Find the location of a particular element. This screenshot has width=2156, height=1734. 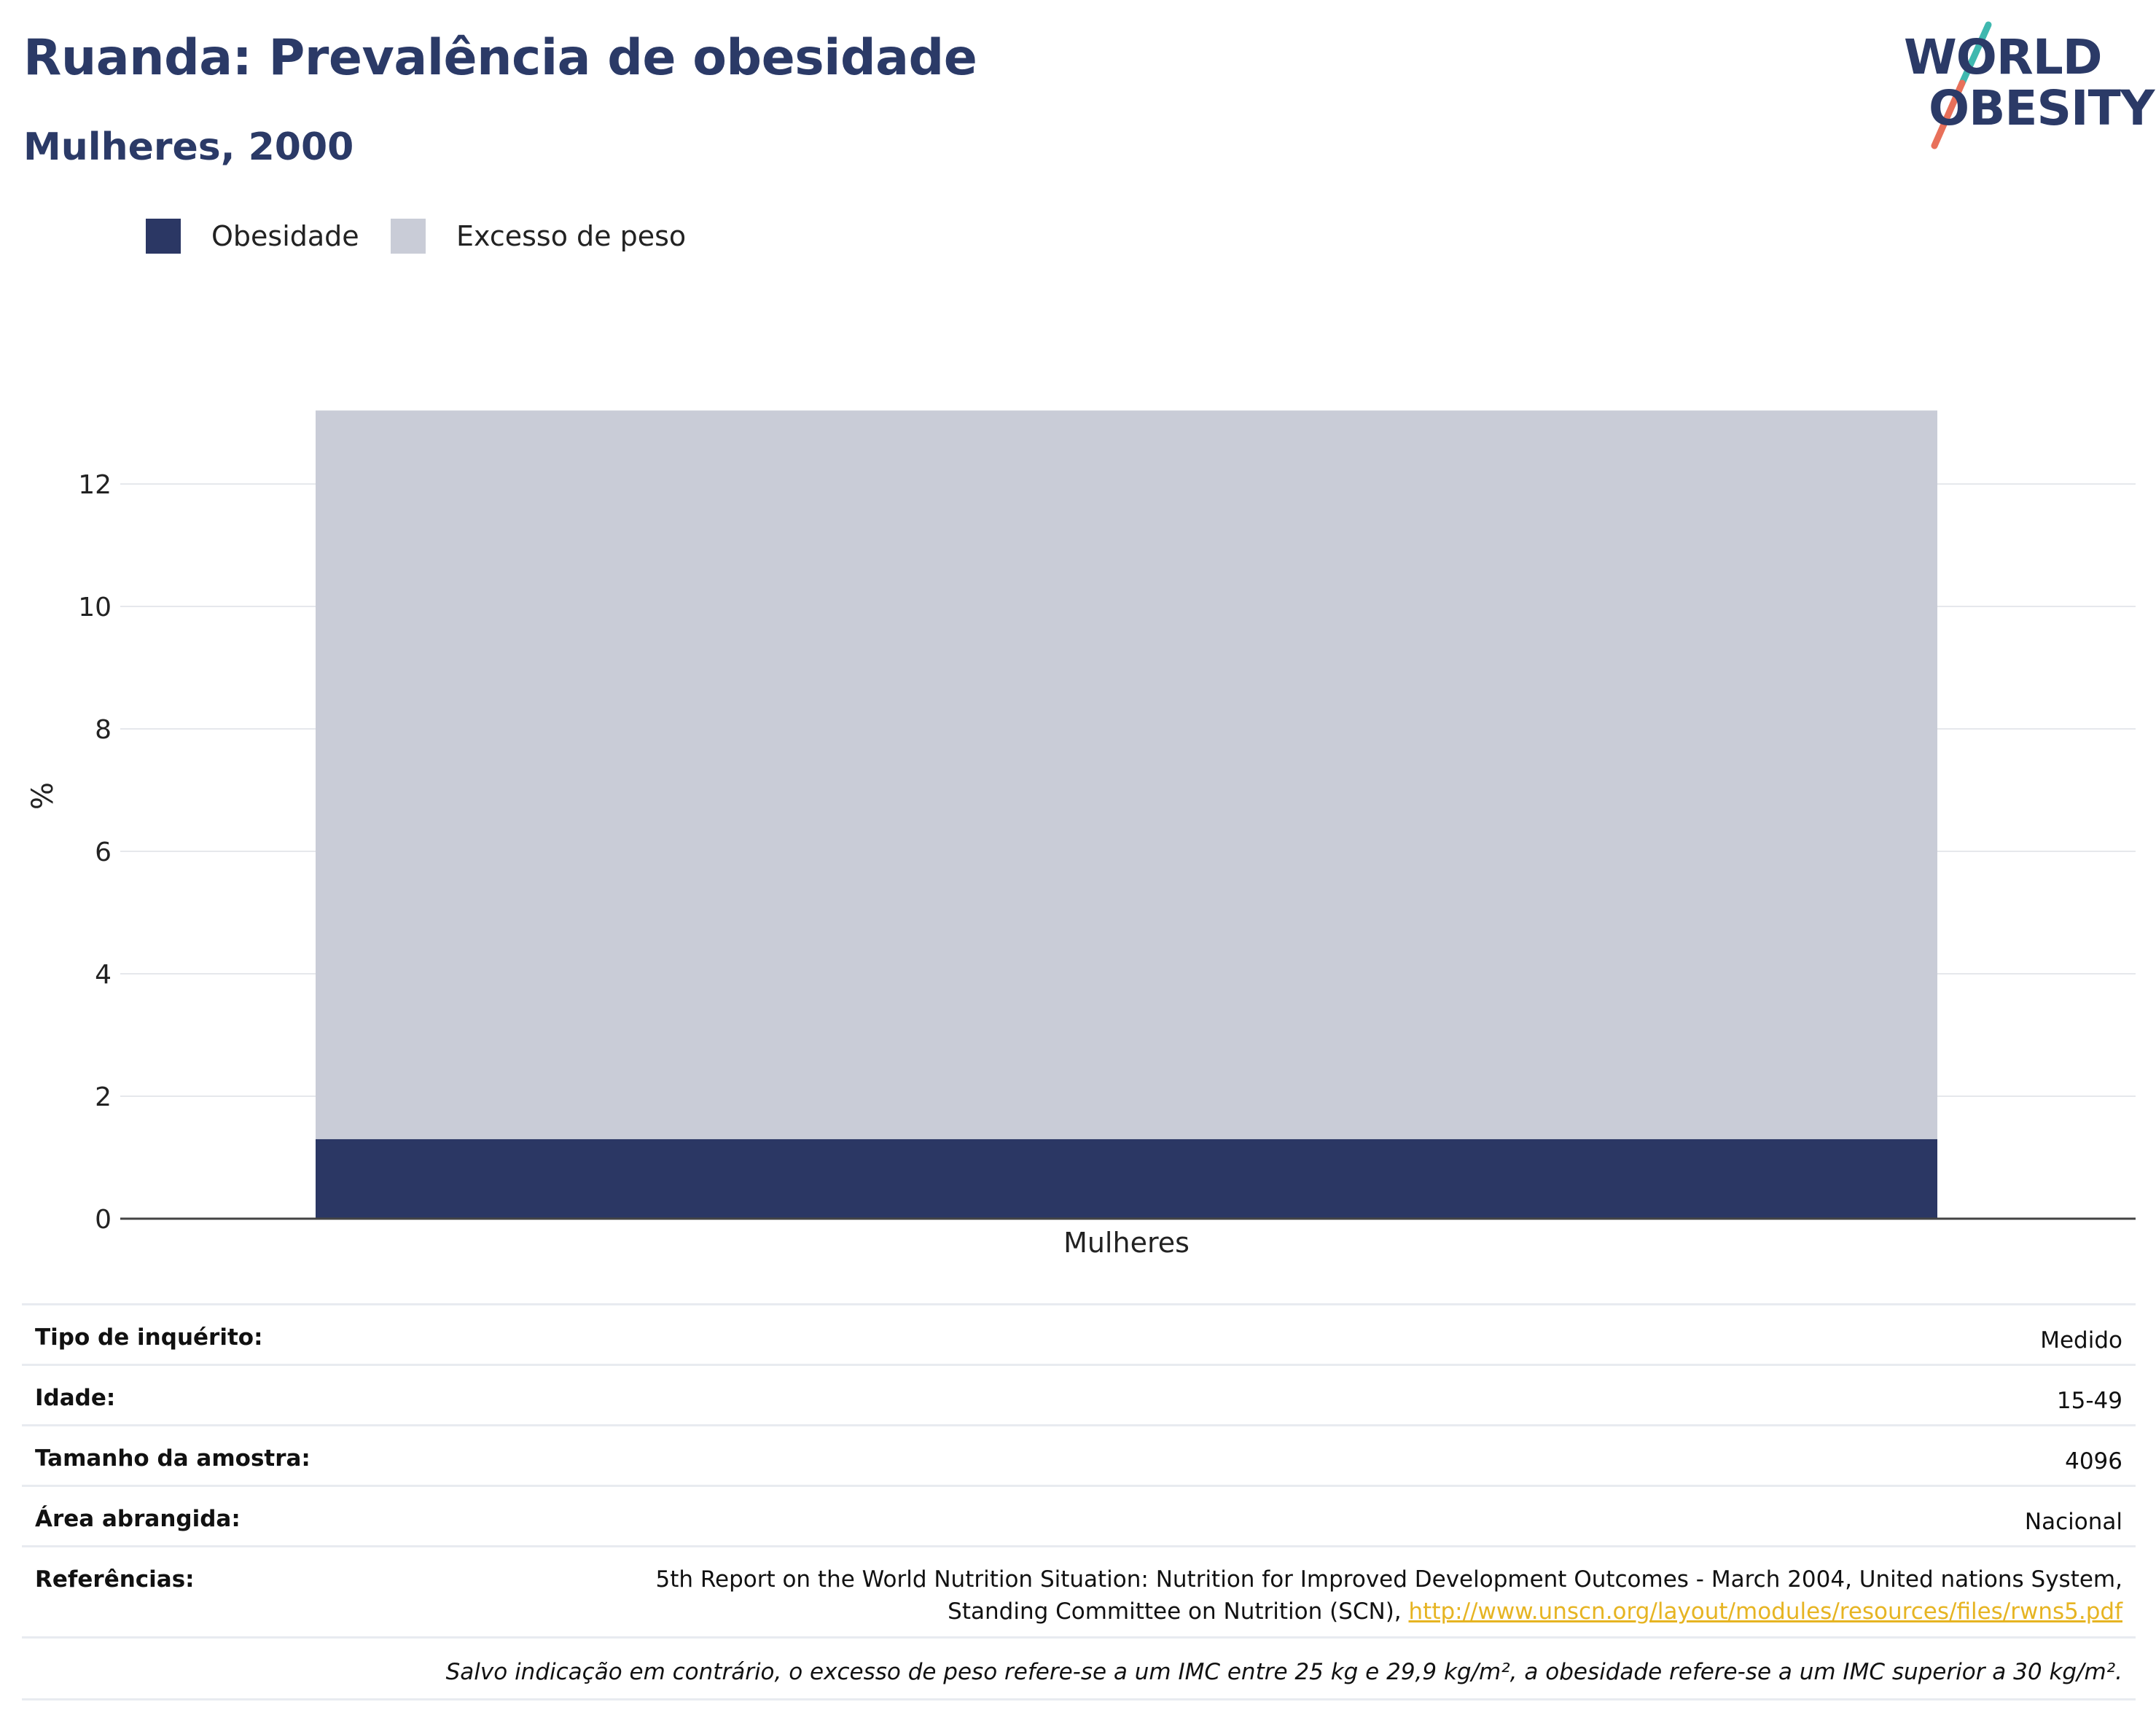

y-tick-label: 10 is located at coordinates (95, 607).